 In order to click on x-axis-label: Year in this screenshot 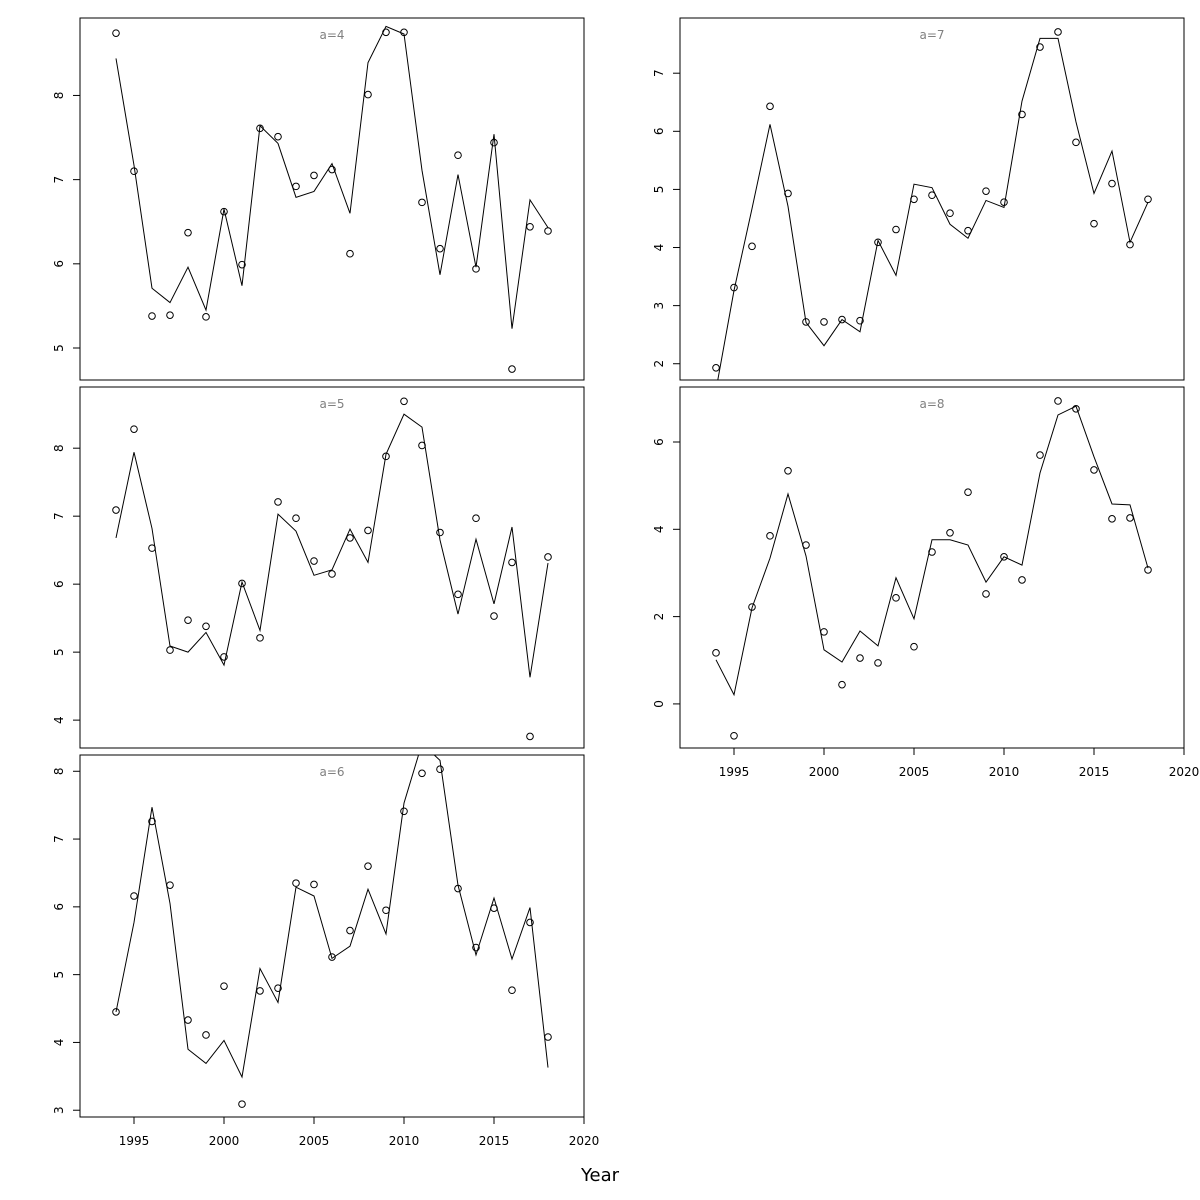, I will do `click(600, 1175)`.